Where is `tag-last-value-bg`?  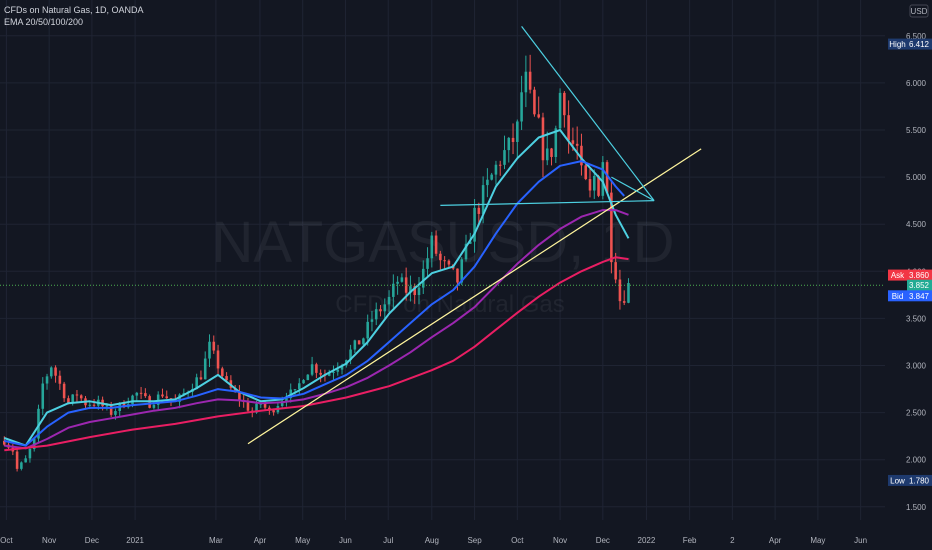 tag-last-value-bg is located at coordinates (919, 285).